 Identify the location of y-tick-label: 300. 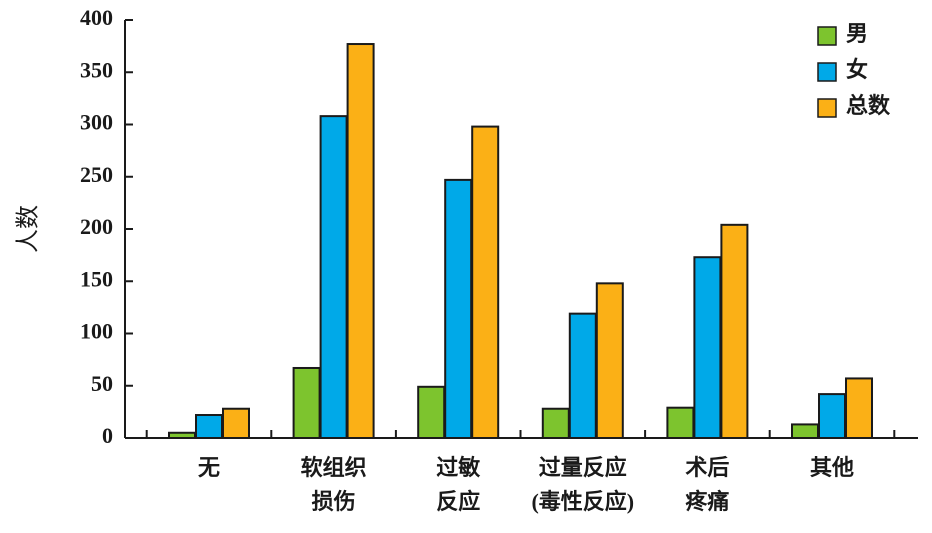
(96, 122).